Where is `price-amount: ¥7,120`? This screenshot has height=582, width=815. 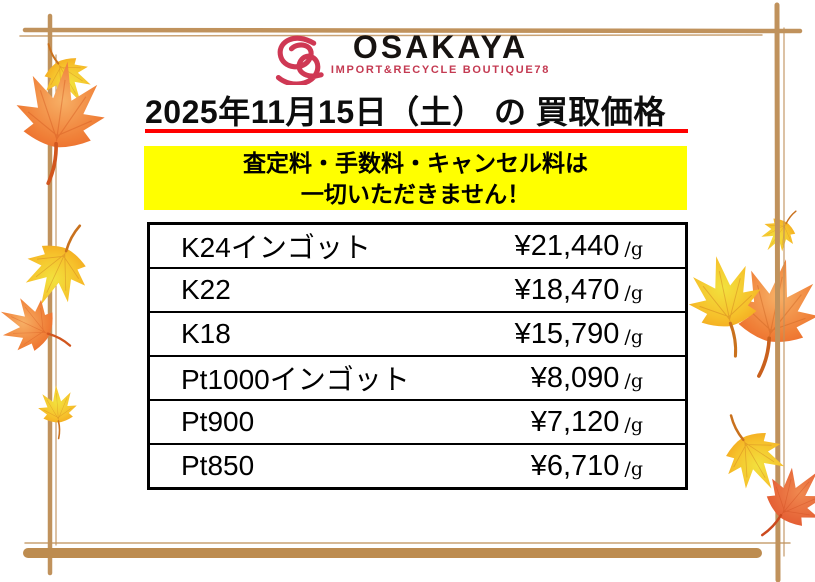
price-amount: ¥7,120 is located at coordinates (575, 421).